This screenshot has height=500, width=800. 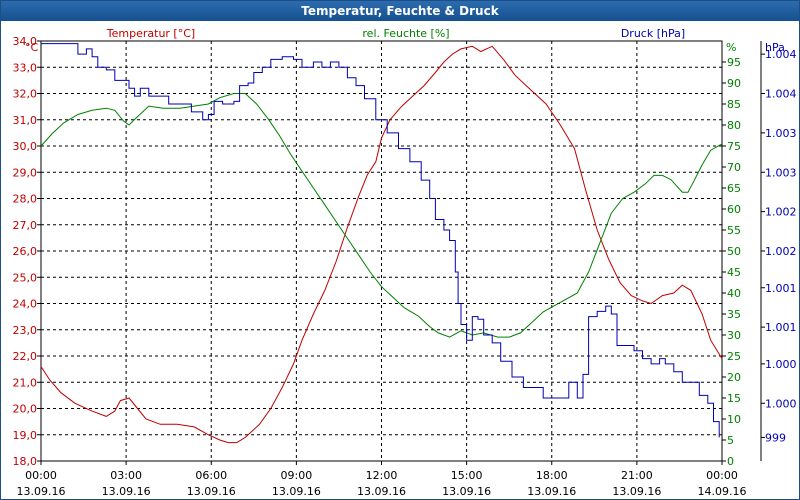 I want to click on temperature-tick-label: 28,0, so click(x=25, y=199).